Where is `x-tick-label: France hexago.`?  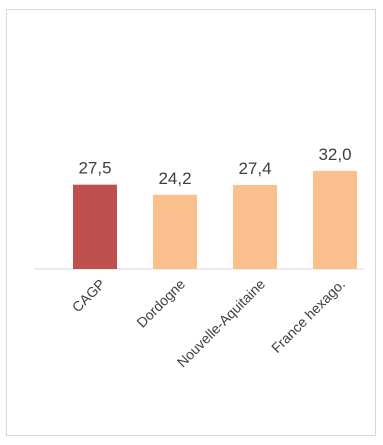 x-tick-label: France hexago. is located at coordinates (308, 316).